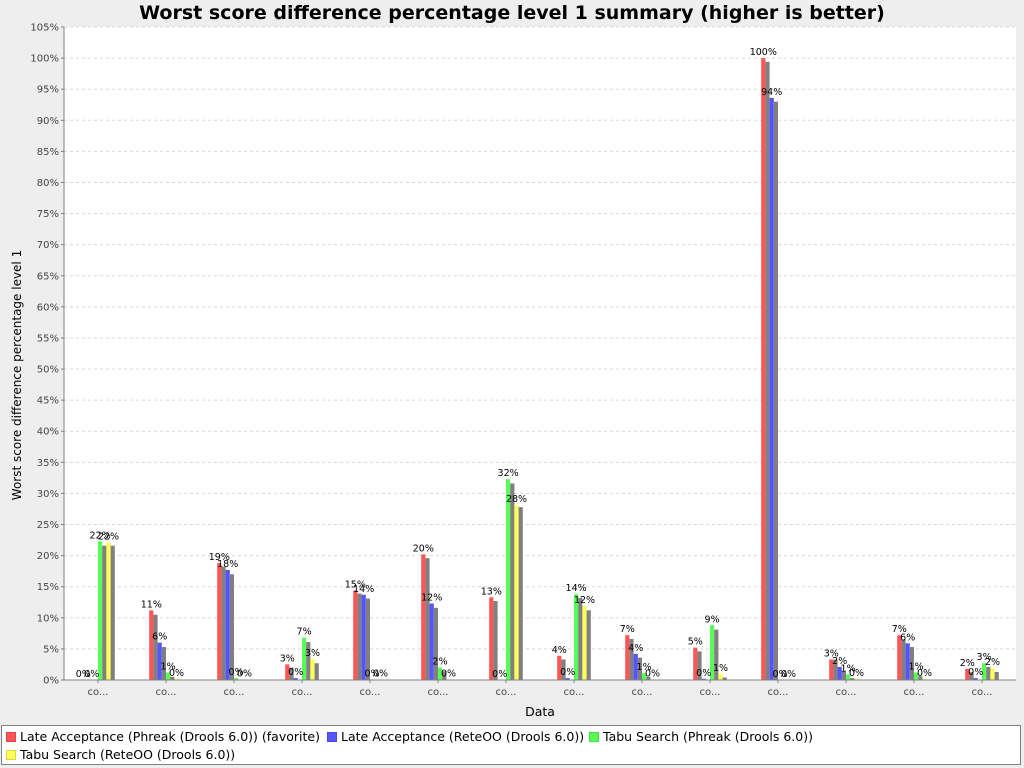 The height and width of the screenshot is (768, 1024). I want to click on y-tick-label: 45%, so click(48, 401).